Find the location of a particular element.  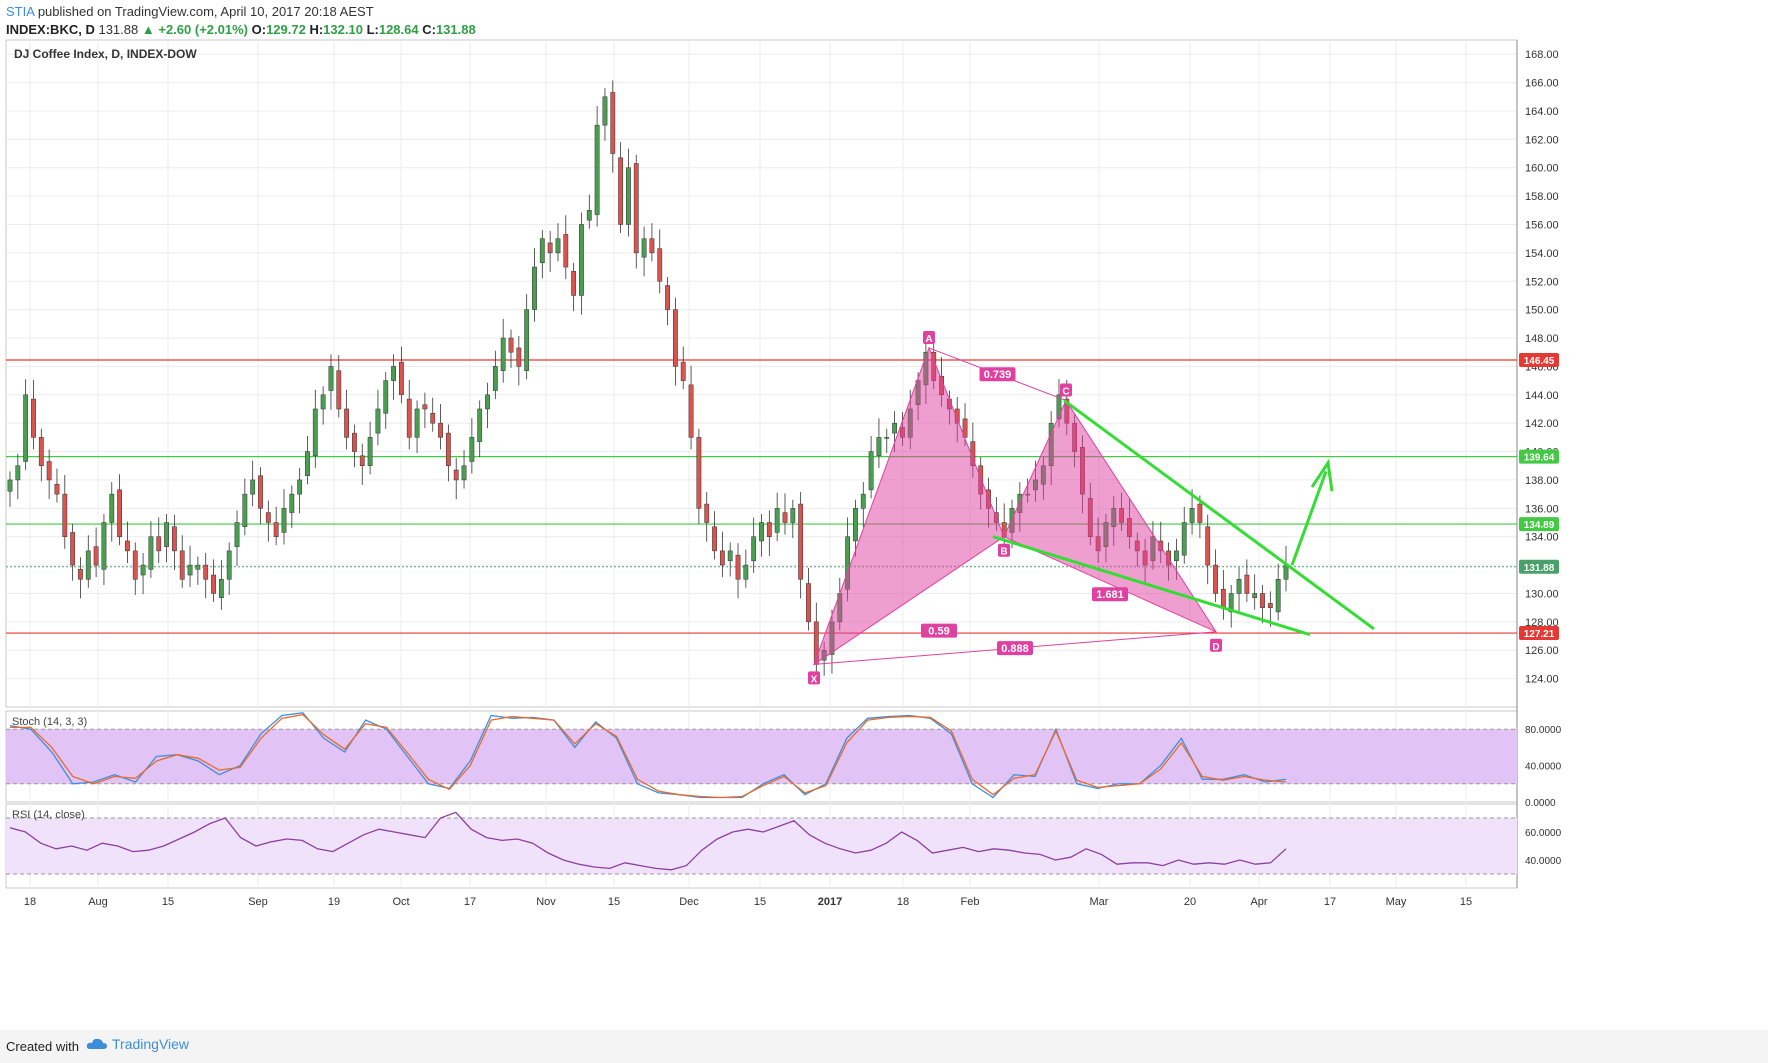

ratio-tag is located at coordinates (939, 630).